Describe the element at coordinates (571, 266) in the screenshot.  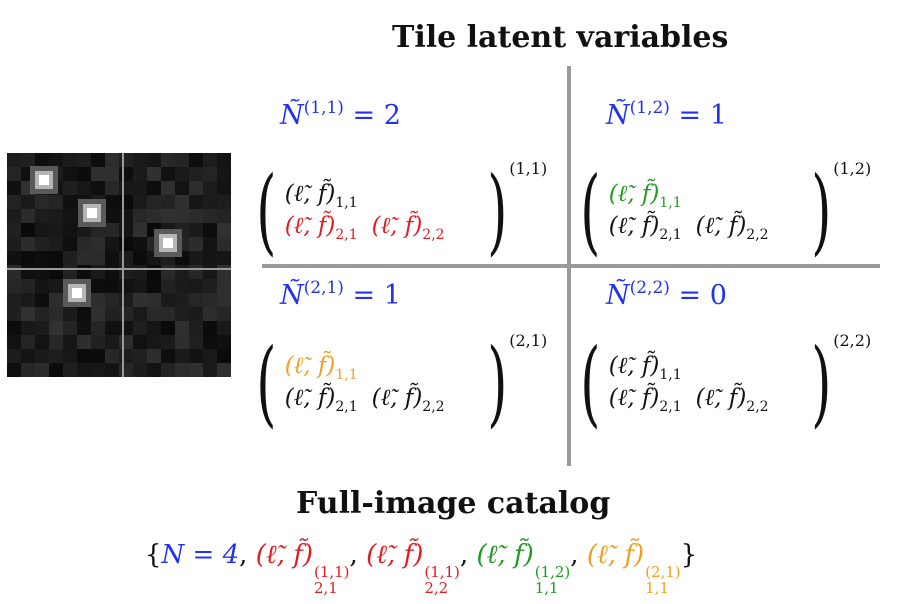
I see `tile-divider-horizontal` at that location.